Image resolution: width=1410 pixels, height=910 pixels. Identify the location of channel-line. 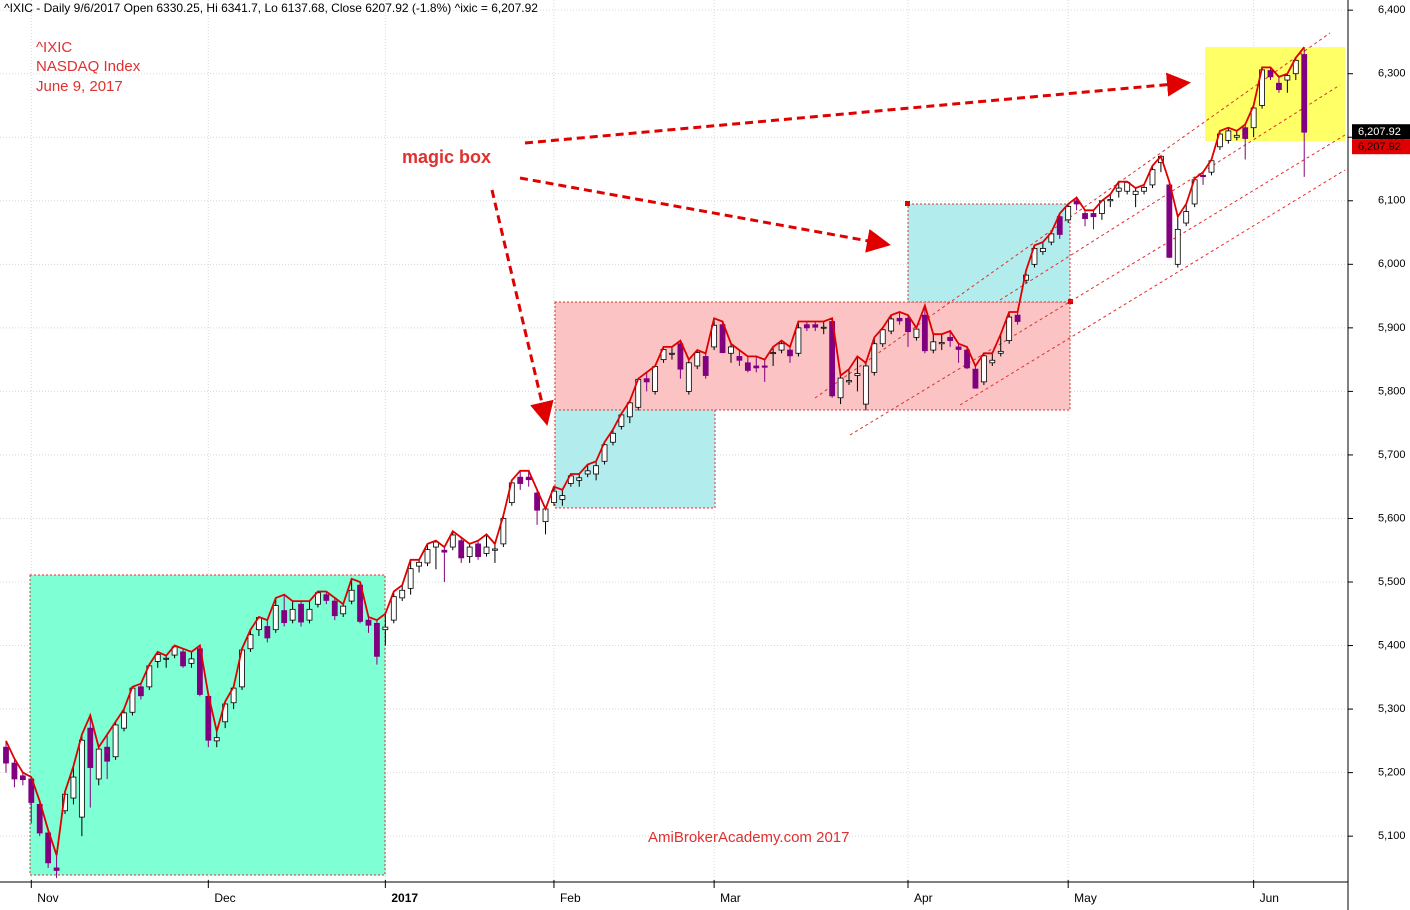
(1170, 192).